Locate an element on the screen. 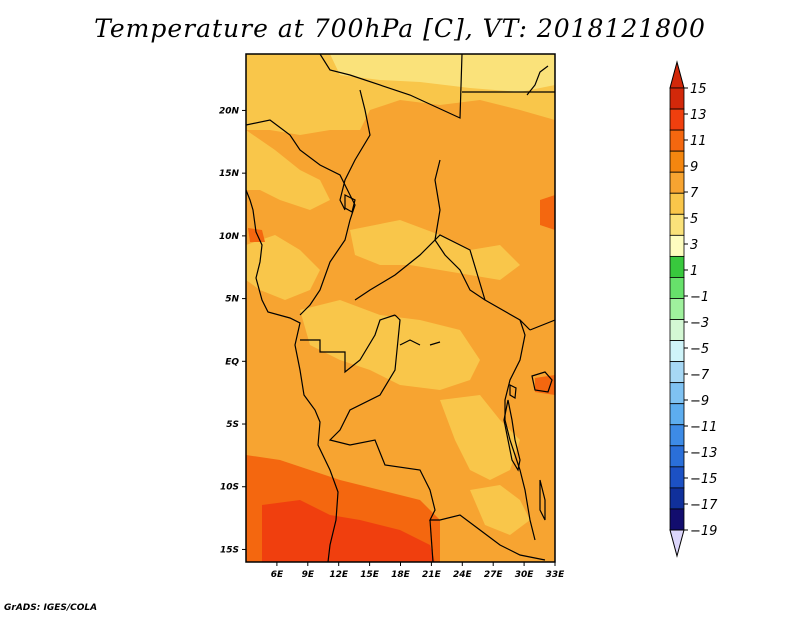 This screenshot has width=800, height=618. border-north is located at coordinates (391, 86).